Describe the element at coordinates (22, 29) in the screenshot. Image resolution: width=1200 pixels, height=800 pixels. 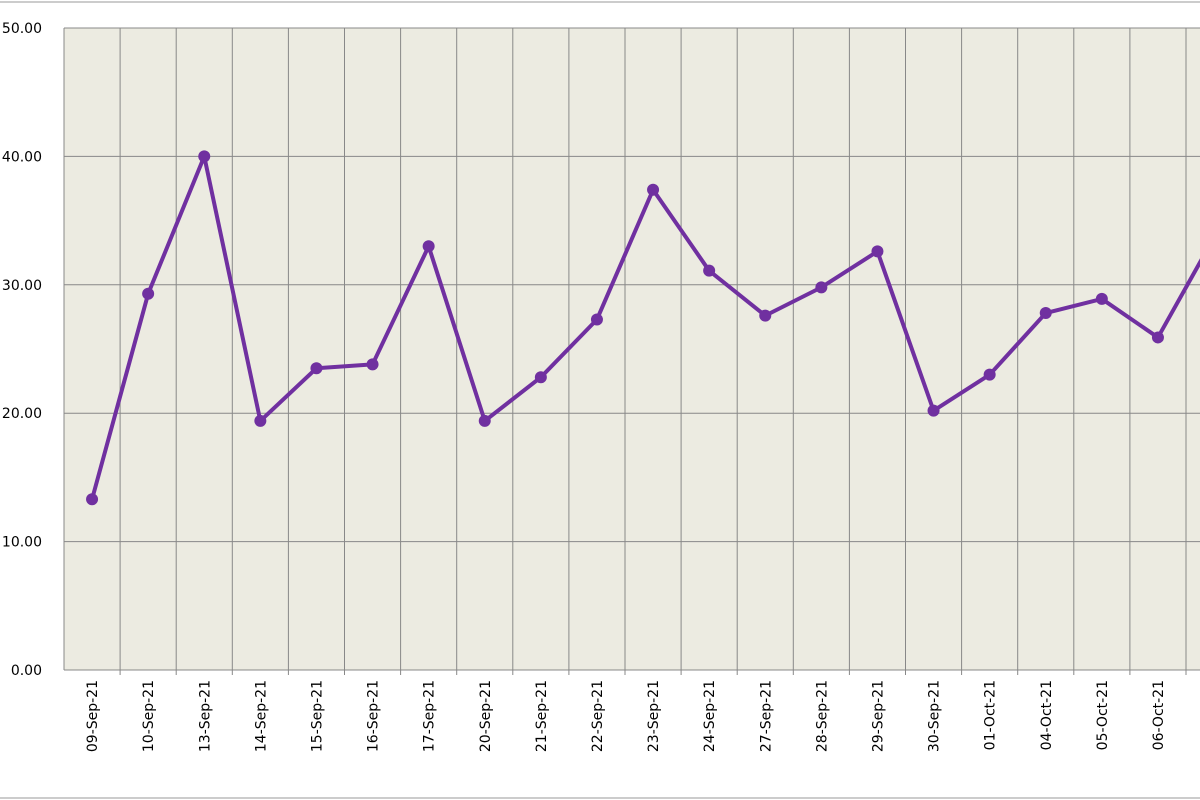
I see `y-tick-label: 50.00` at that location.